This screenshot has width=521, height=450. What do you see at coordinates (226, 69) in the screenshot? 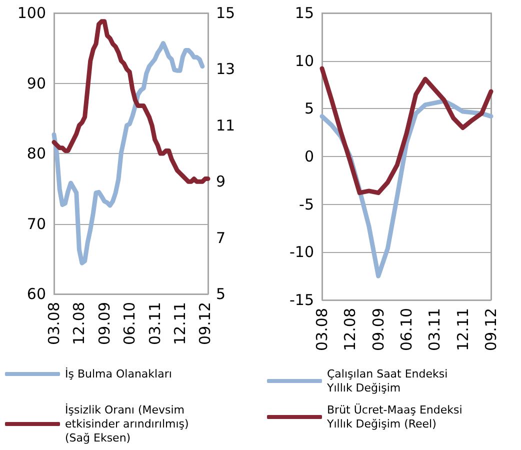
I see `y2-tick-label: 13` at bounding box center [226, 69].